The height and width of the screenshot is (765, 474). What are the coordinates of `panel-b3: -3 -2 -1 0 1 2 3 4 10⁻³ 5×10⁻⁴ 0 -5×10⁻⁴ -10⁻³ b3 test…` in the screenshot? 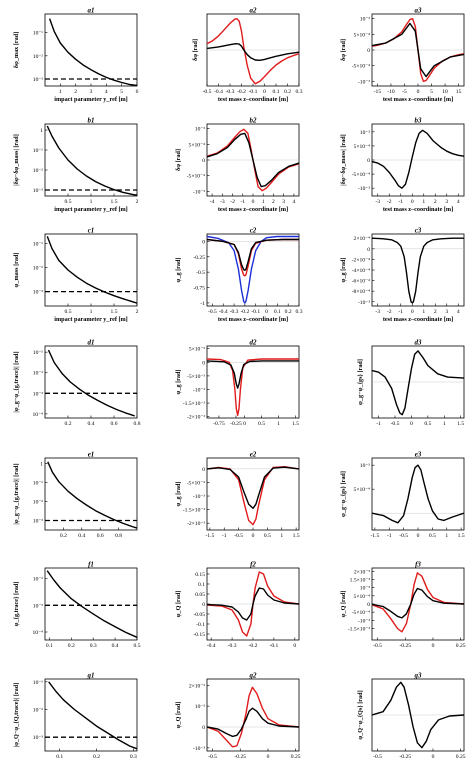 It's located at (402, 165).